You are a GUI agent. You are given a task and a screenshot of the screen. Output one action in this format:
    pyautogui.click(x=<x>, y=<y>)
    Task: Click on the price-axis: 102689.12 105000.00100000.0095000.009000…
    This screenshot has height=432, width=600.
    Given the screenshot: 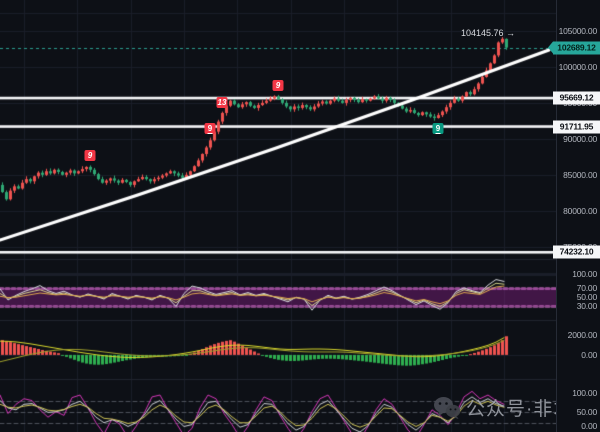 What is the action you would take?
    pyautogui.click(x=576, y=216)
    